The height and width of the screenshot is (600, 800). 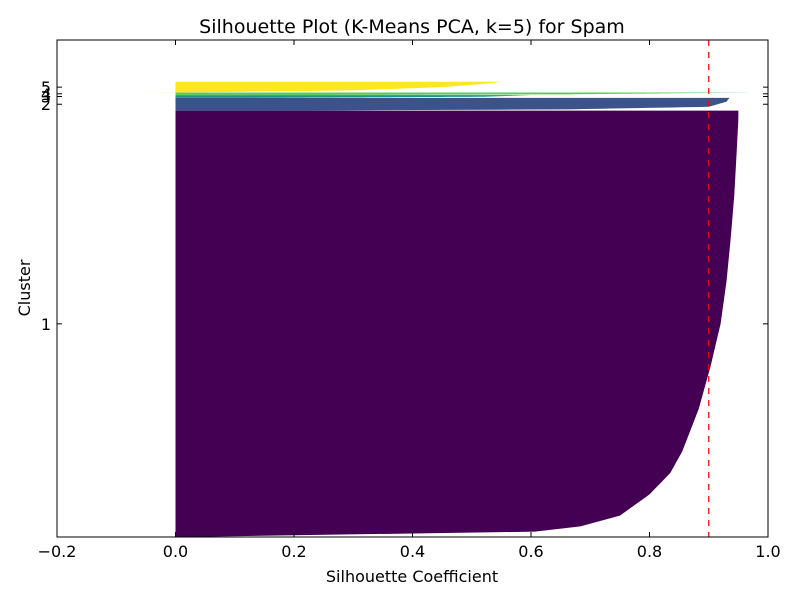 I want to click on x-axis-label: Silhouette Coefficient, so click(x=412, y=576).